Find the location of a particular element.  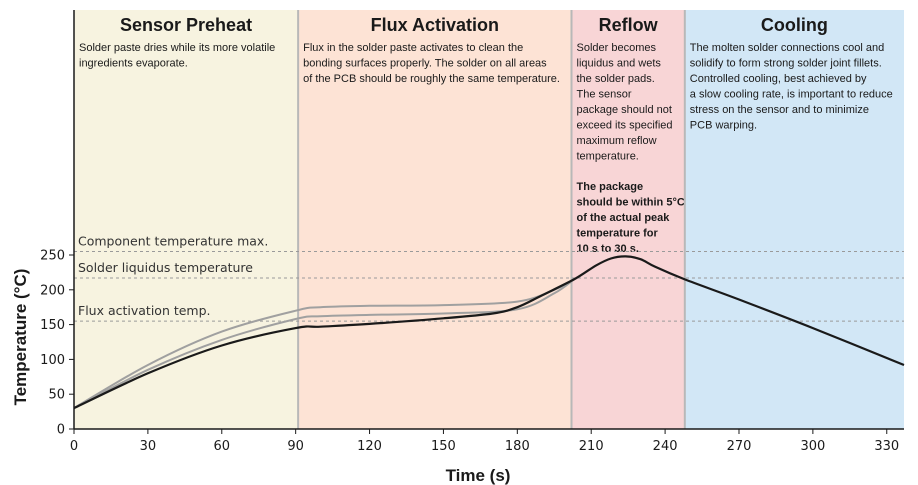

zone-description-line: package should not is located at coordinates (624, 110).